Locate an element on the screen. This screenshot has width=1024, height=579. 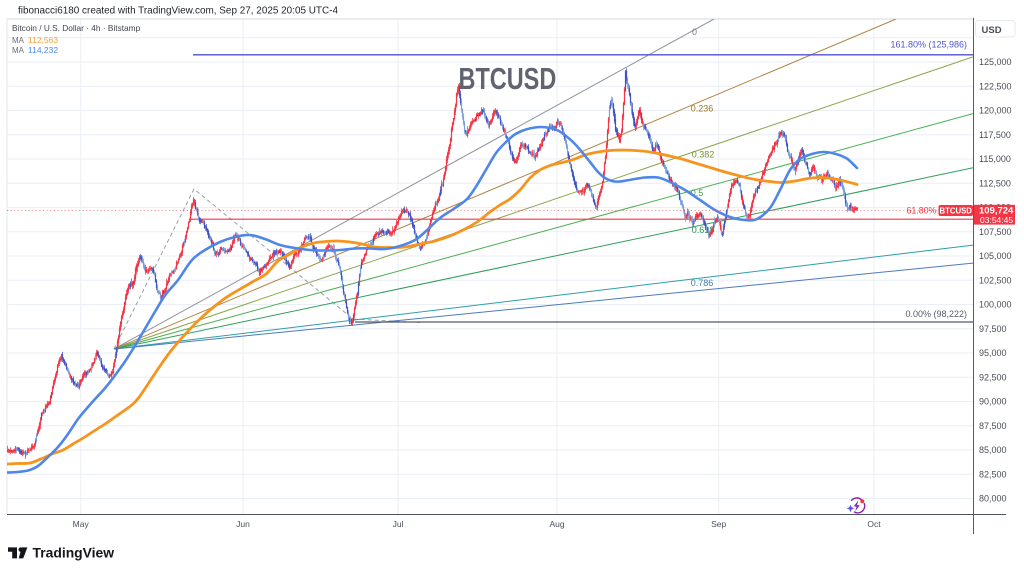
svg-text: 122,500 is located at coordinates (995, 87).